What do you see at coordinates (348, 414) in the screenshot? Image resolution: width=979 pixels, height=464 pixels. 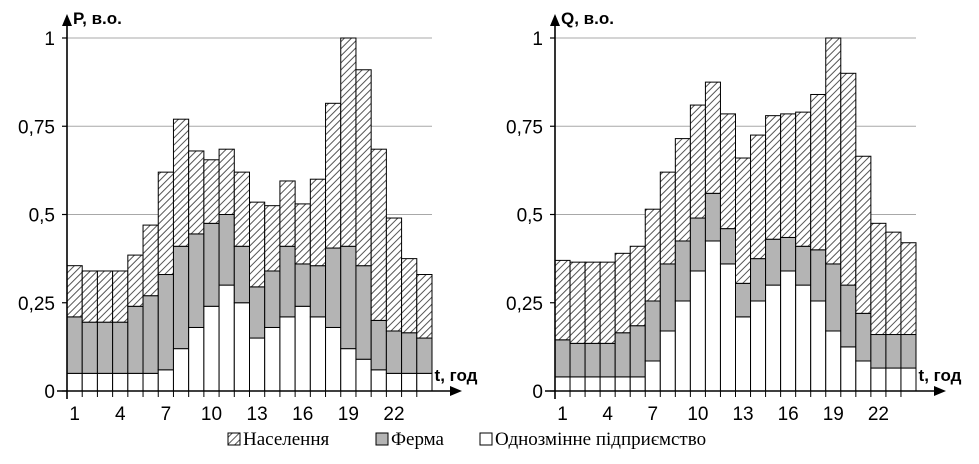 I see `x-tick-label: 19` at bounding box center [348, 414].